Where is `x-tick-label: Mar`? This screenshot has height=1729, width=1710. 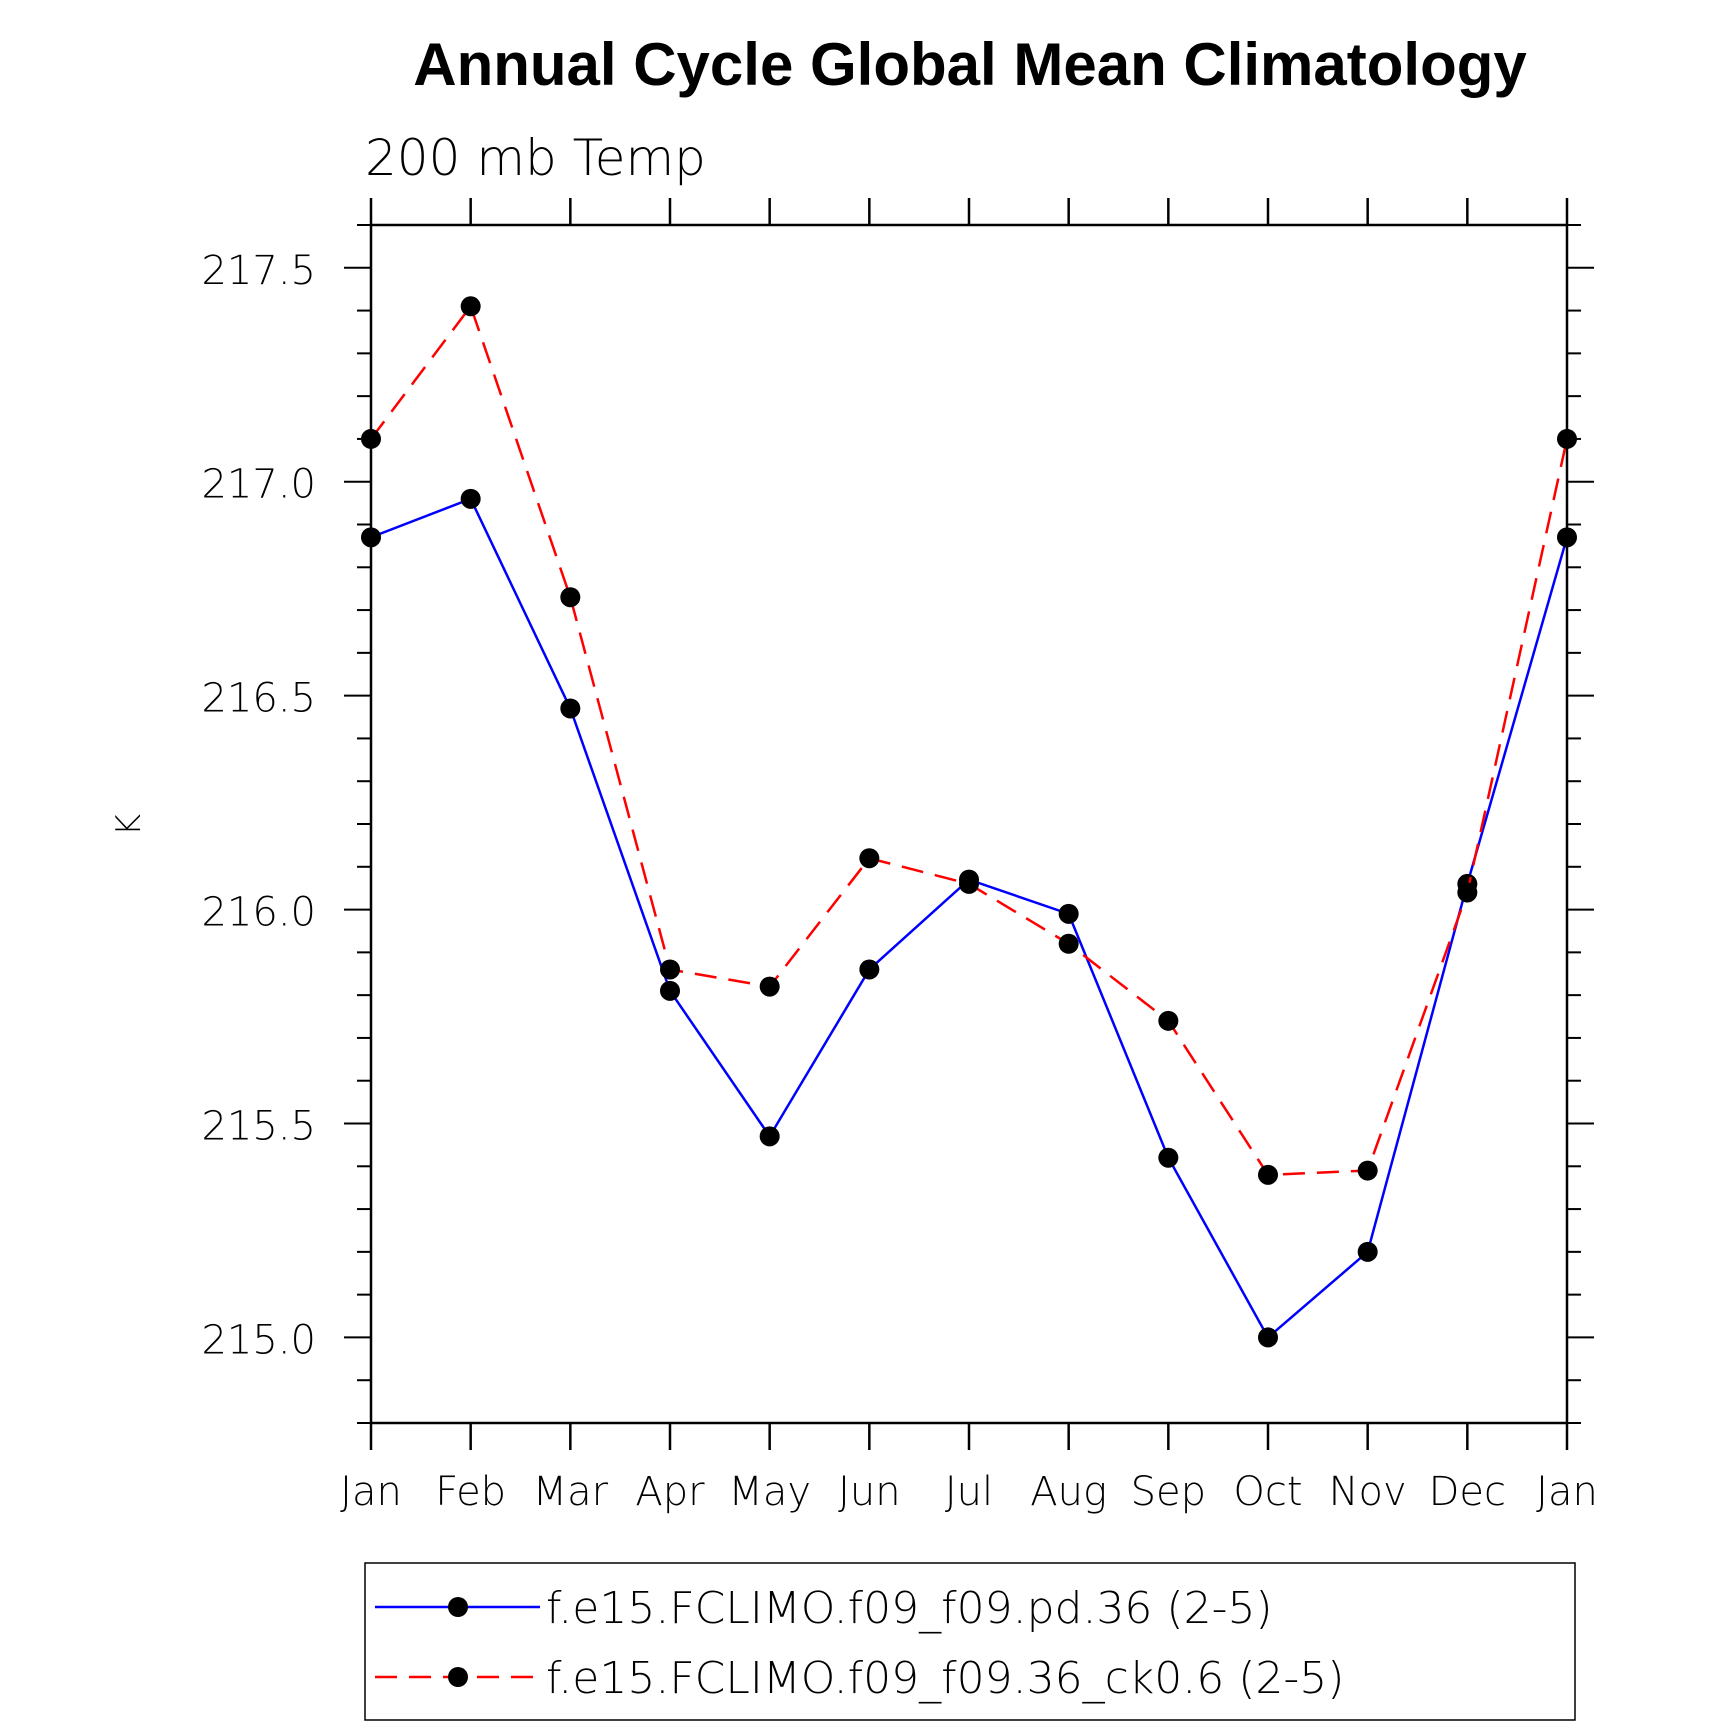
x-tick-label: Mar is located at coordinates (571, 1492).